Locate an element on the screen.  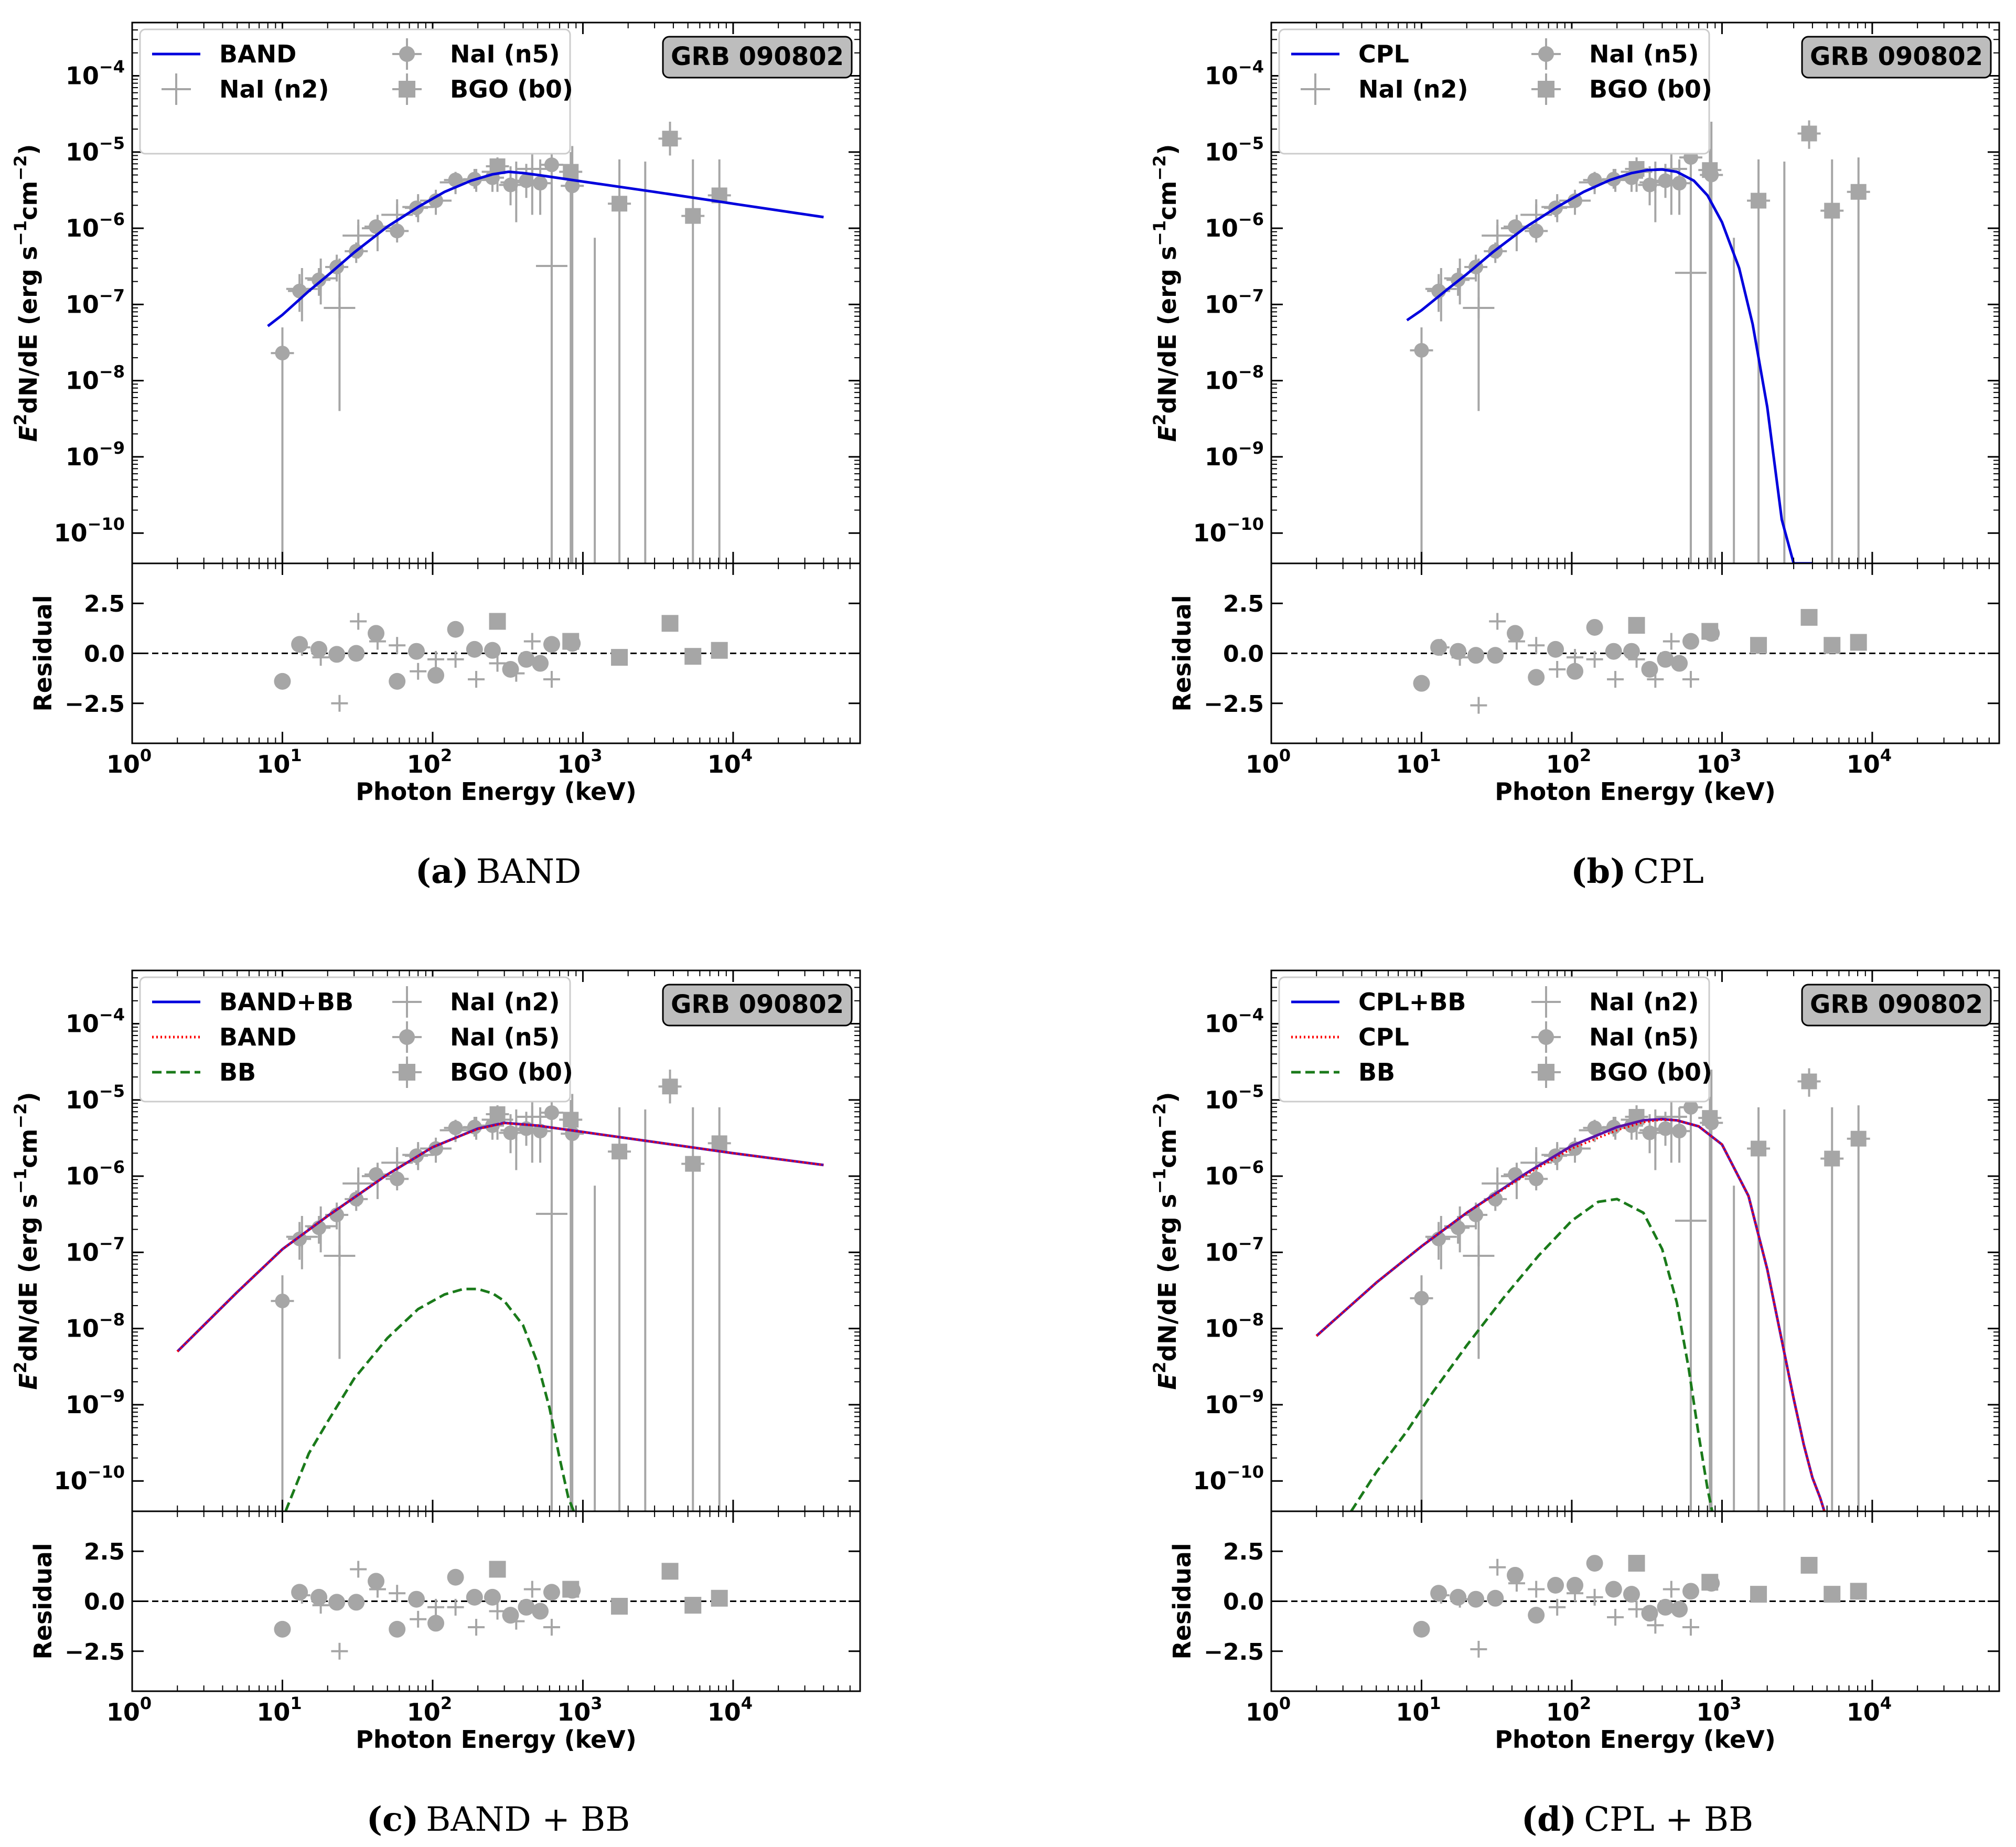
legend-item: CPL is located at coordinates (1350, 54).